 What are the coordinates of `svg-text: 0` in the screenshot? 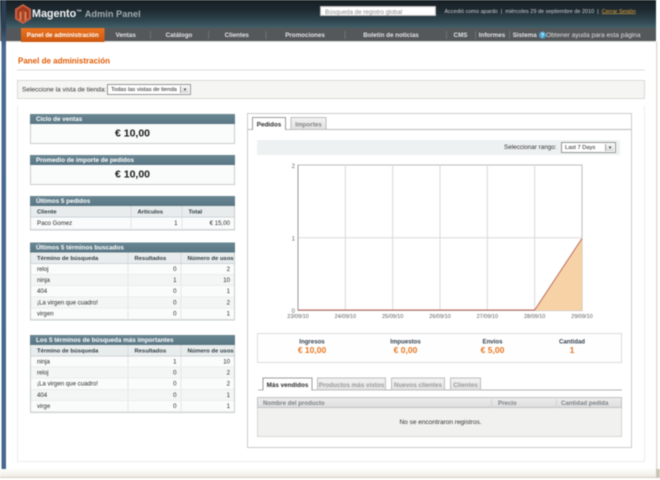 It's located at (294, 312).